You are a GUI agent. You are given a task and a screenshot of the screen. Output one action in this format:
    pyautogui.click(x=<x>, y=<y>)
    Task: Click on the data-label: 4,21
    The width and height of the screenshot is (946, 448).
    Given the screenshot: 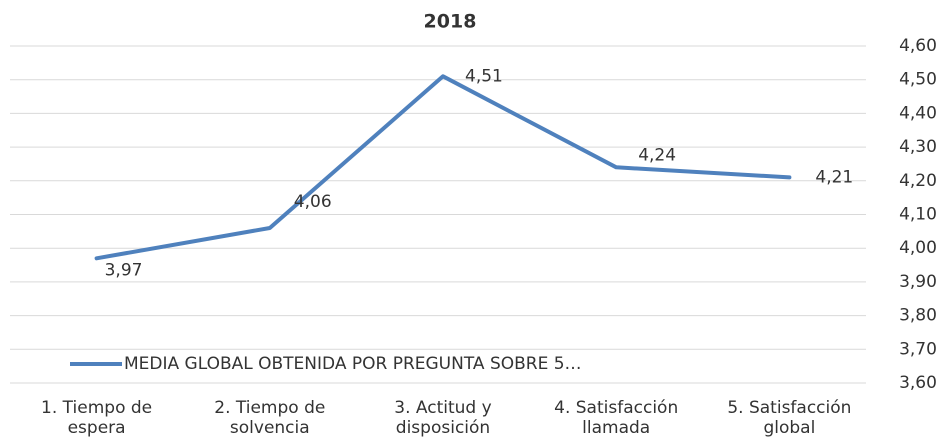 What is the action you would take?
    pyautogui.click(x=834, y=177)
    